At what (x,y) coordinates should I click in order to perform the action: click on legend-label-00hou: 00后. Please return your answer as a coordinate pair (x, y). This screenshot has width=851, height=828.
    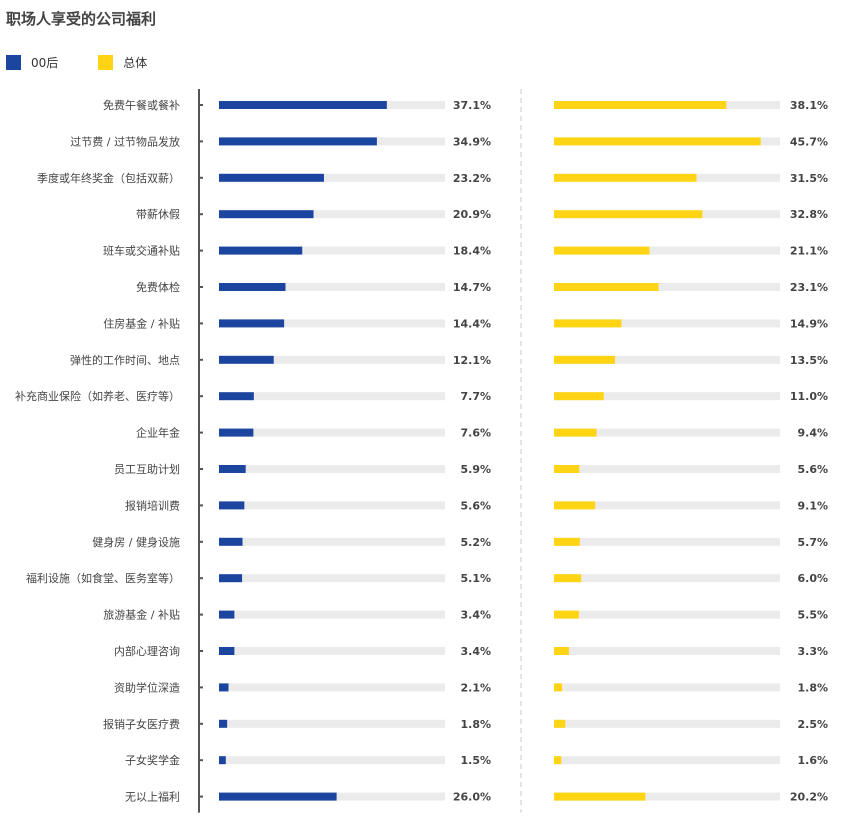
    Looking at the image, I should click on (45, 62).